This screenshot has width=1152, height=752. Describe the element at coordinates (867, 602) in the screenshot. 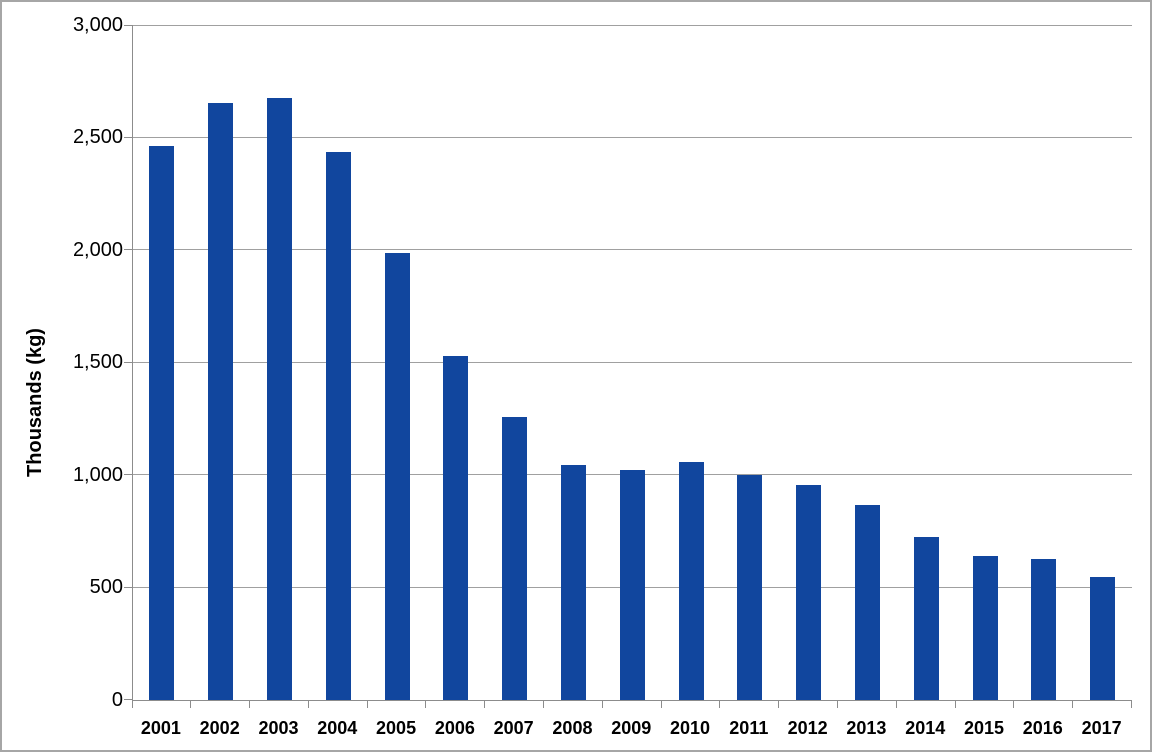

I see `bar-2013` at that location.